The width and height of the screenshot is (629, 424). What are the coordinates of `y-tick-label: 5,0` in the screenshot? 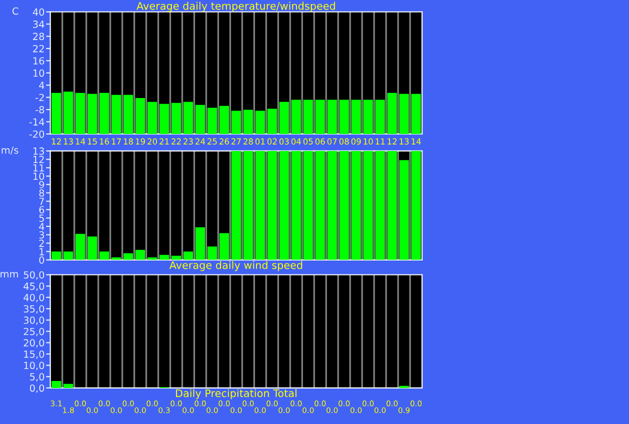 It's located at (37, 377).